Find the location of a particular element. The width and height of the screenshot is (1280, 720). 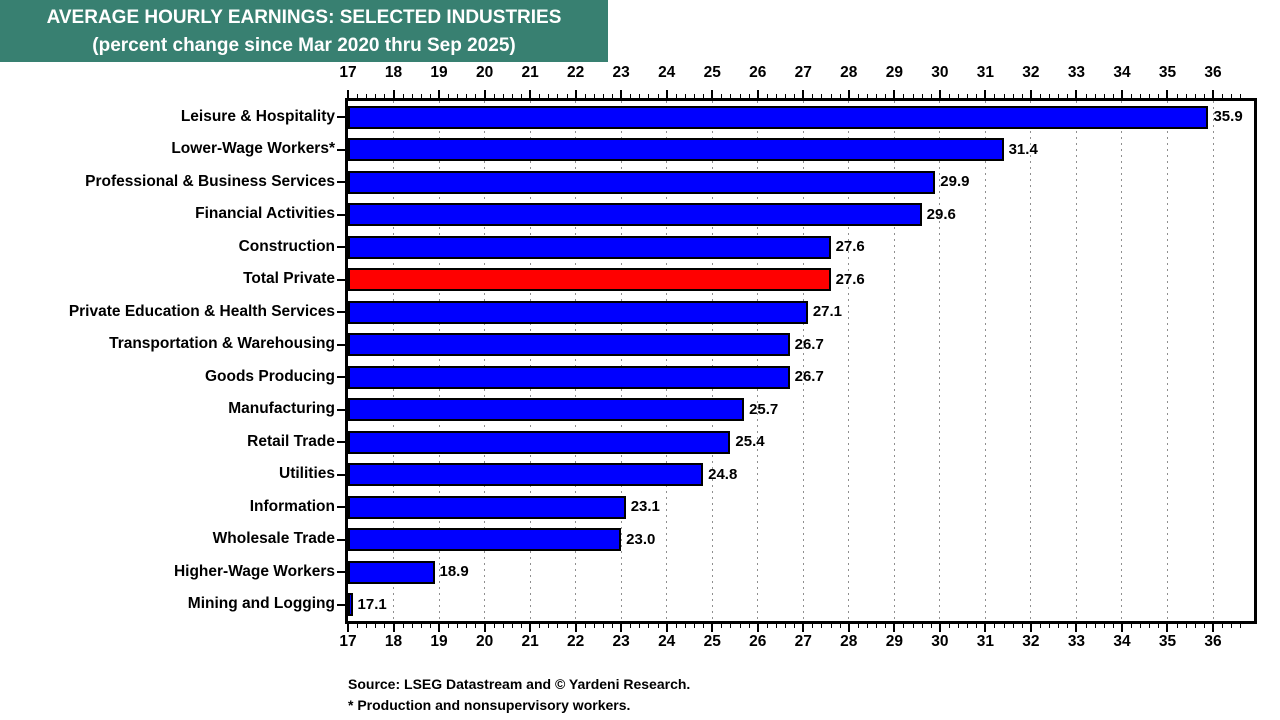

axis-tick-label: 28 is located at coordinates (849, 72).